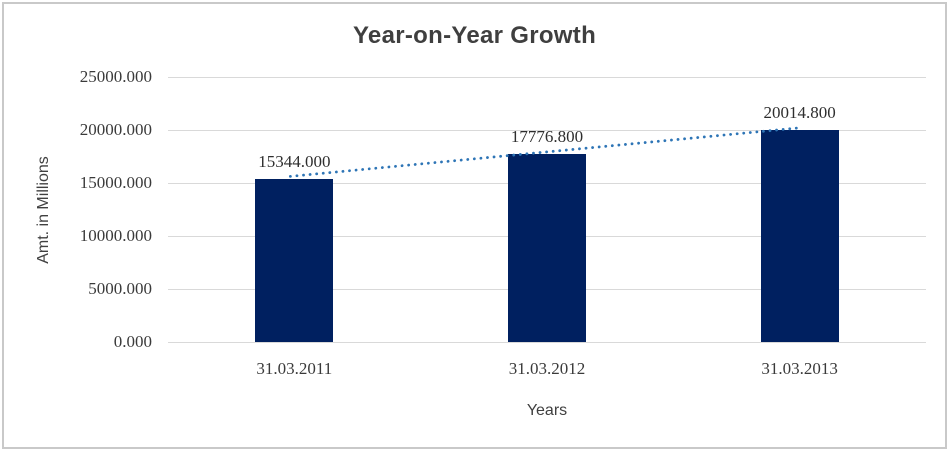  I want to click on y-tick-label: 15000.000, so click(115, 182).